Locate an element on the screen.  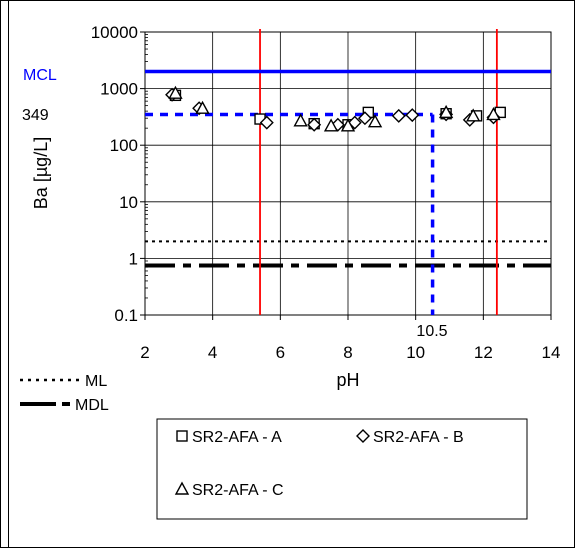
legend-label: SR2-AFA - A is located at coordinates (237, 437).